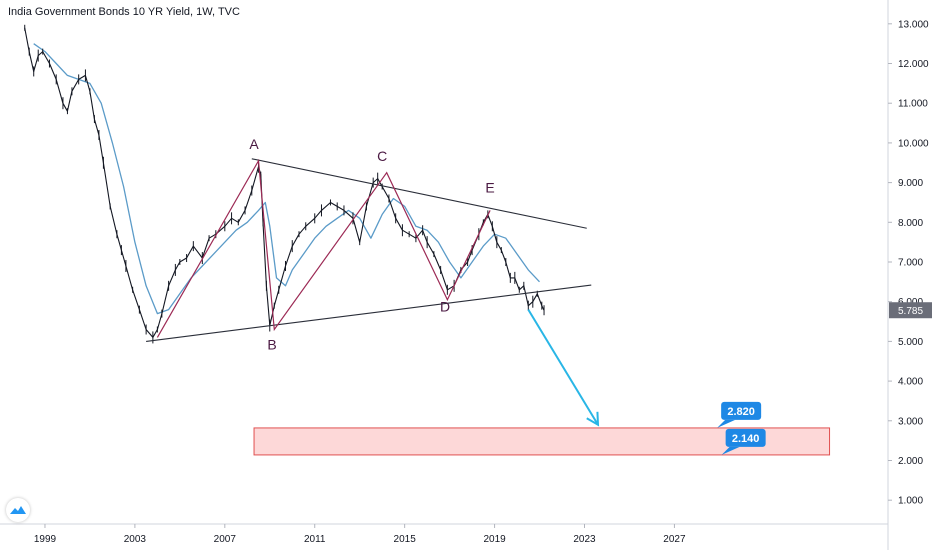 This screenshot has width=932, height=550. I want to click on x-tick-label: 2027, so click(674, 539).